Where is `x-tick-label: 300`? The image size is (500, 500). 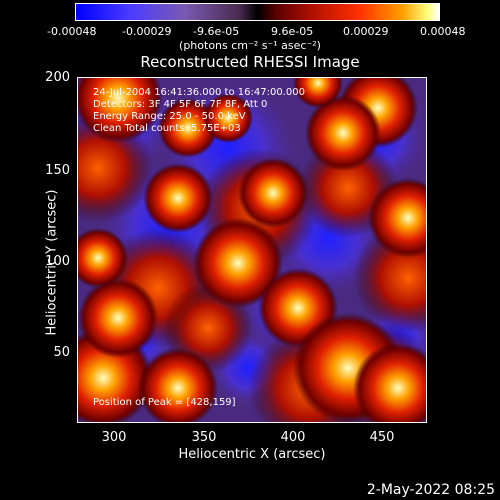
x-tick-label: 300 is located at coordinates (114, 437).